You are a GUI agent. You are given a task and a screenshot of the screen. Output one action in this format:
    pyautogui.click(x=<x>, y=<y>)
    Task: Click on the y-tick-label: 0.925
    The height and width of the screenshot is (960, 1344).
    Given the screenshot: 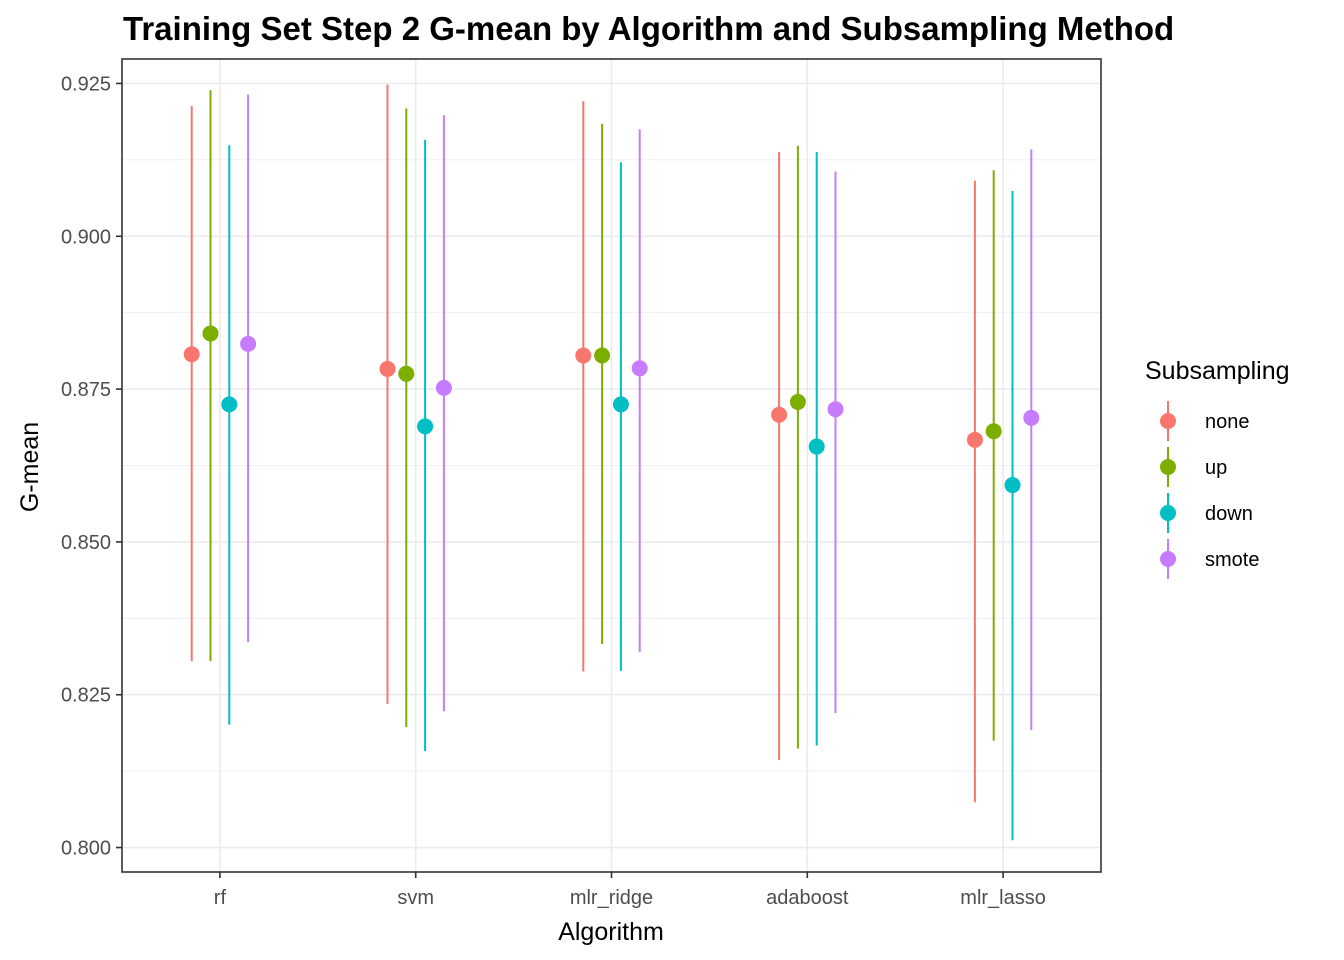 What is the action you would take?
    pyautogui.click(x=86, y=84)
    